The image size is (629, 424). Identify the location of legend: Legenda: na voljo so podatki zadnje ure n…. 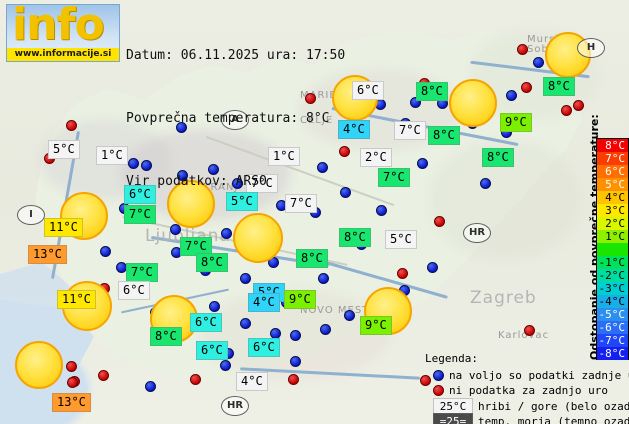
(527, 388).